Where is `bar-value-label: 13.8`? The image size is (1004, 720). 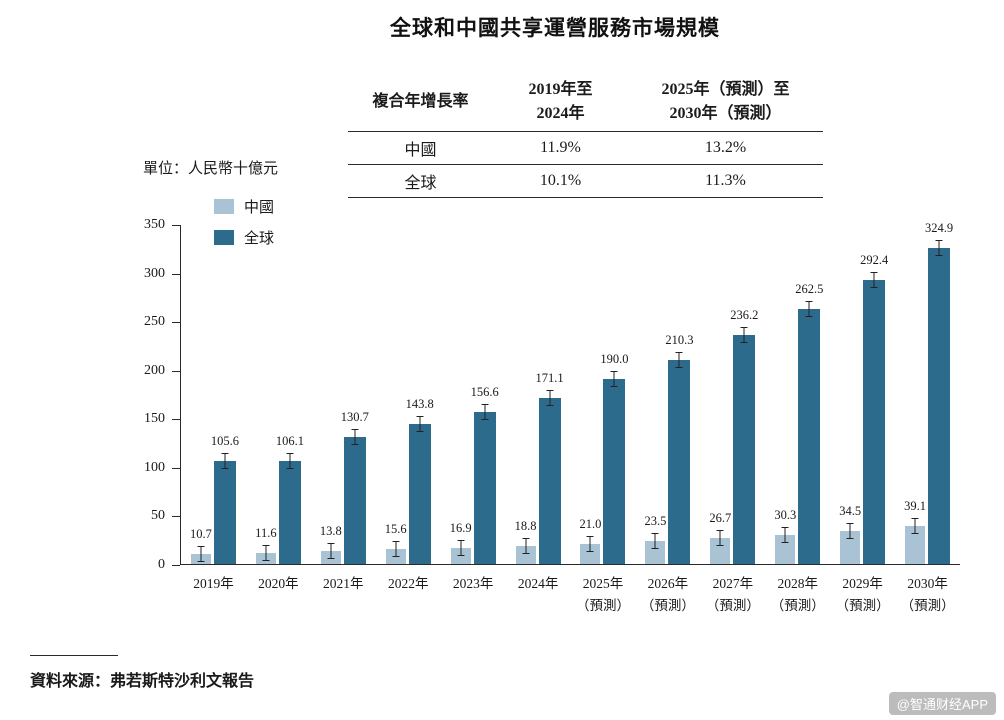
bar-value-label: 13.8 is located at coordinates (330, 530).